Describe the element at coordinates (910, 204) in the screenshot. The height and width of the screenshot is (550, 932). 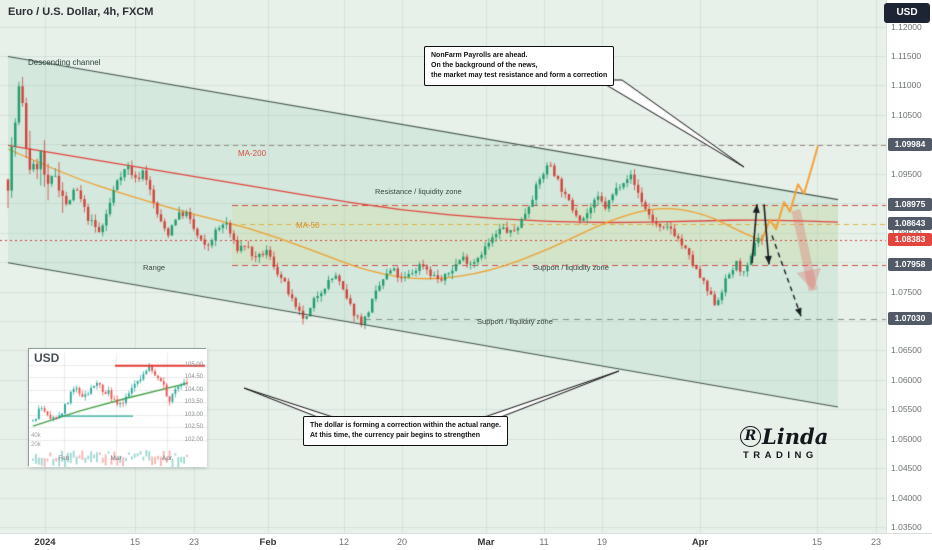
I see `price-level-badge: 1.08975` at that location.